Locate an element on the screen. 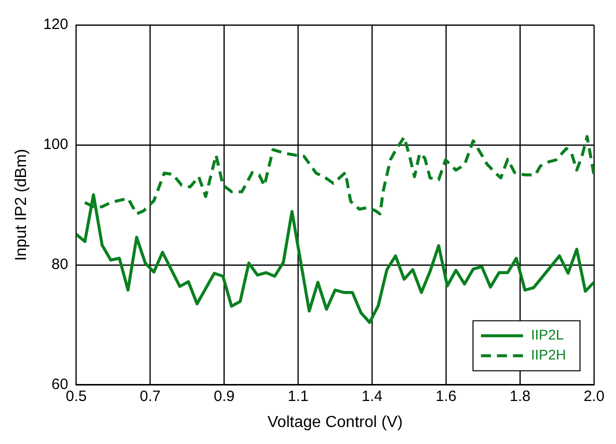 This screenshot has width=616, height=444. legend-label: IIP2H is located at coordinates (548, 354).